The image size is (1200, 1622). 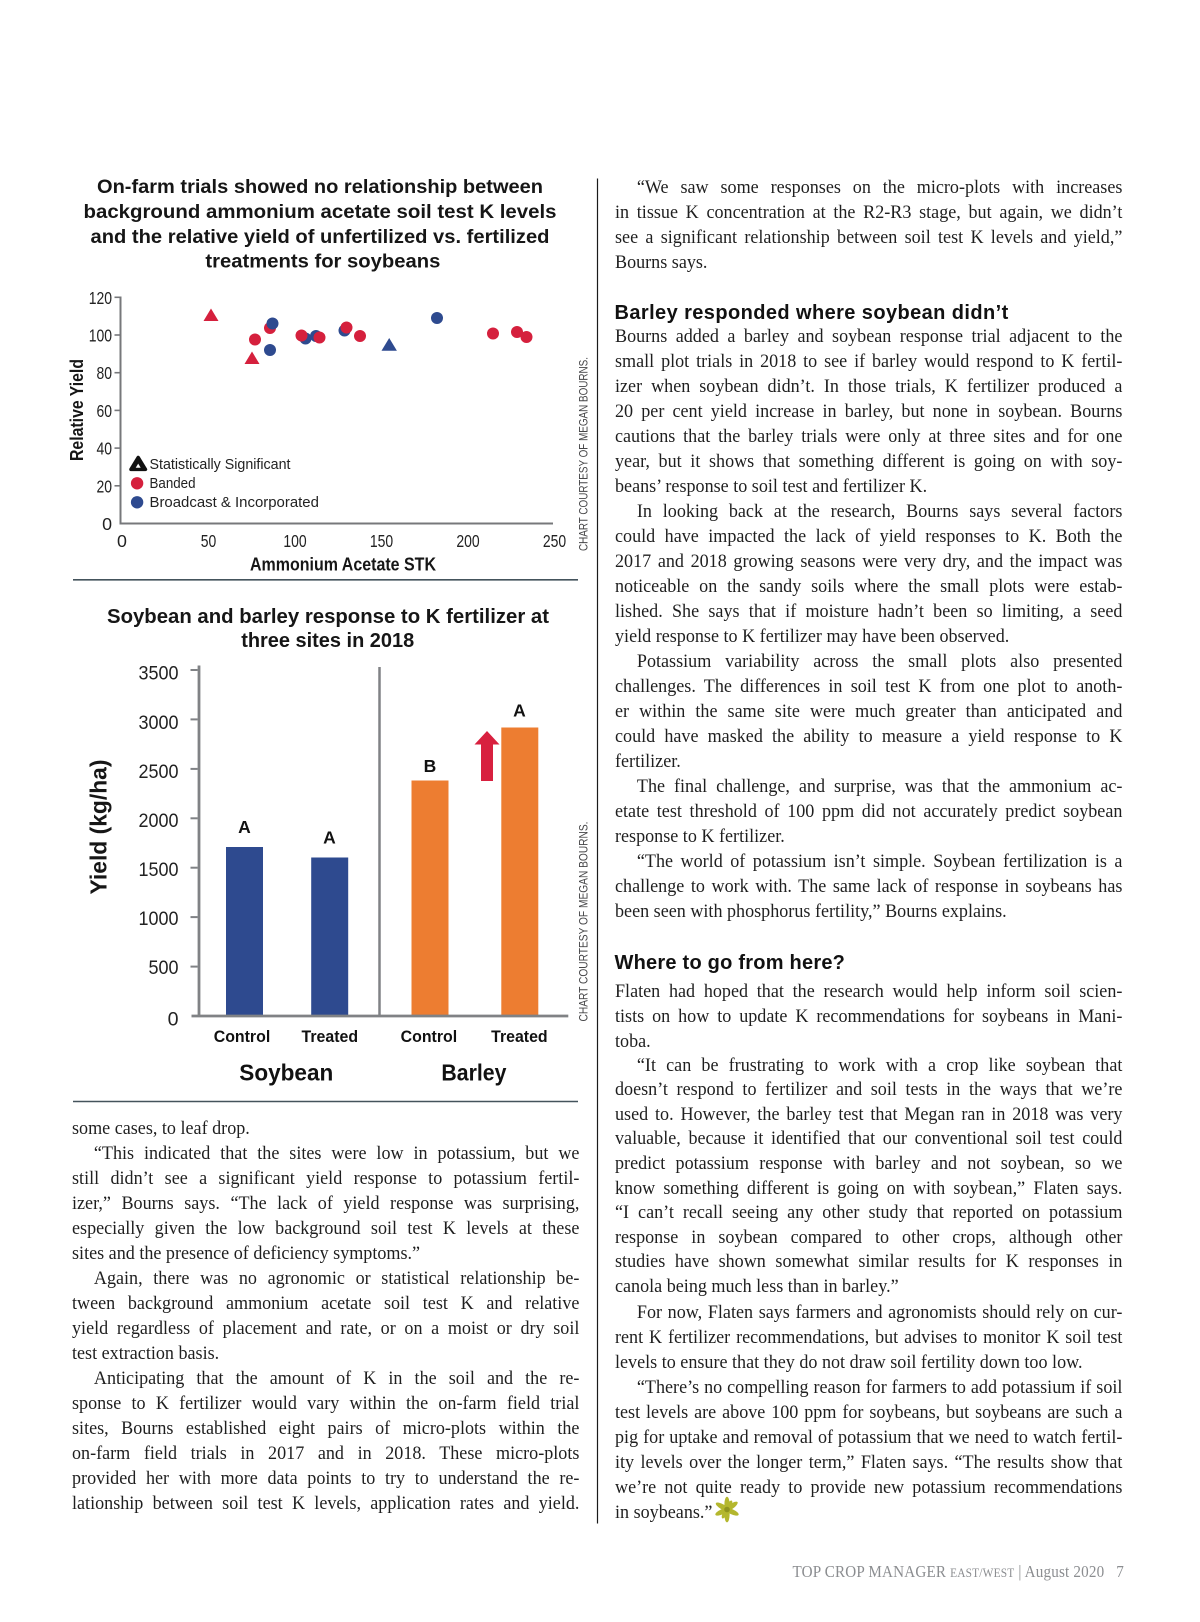 I want to click on svg-text: 60, so click(x=105, y=411).